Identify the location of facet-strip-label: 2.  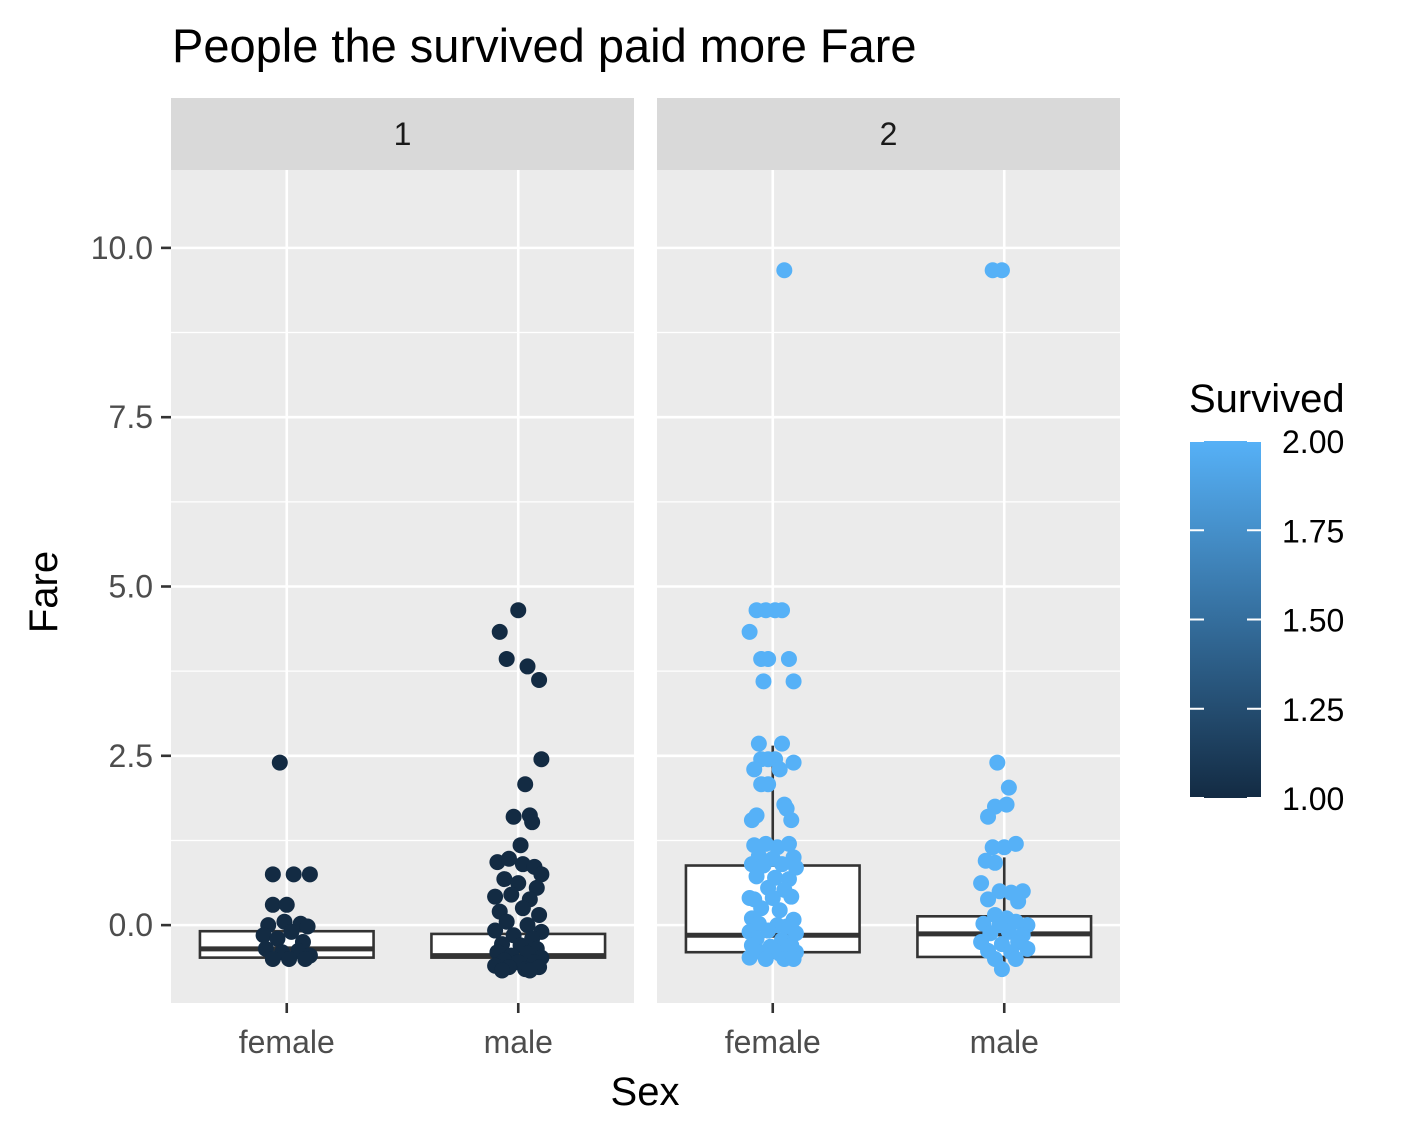
(889, 134).